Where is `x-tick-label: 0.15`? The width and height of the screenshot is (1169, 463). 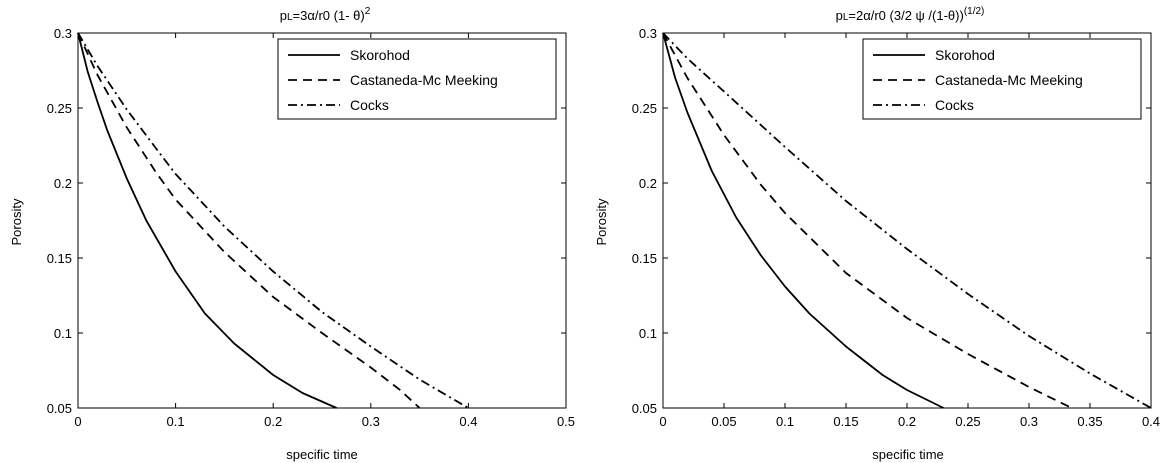
x-tick-label: 0.15 is located at coordinates (845, 421).